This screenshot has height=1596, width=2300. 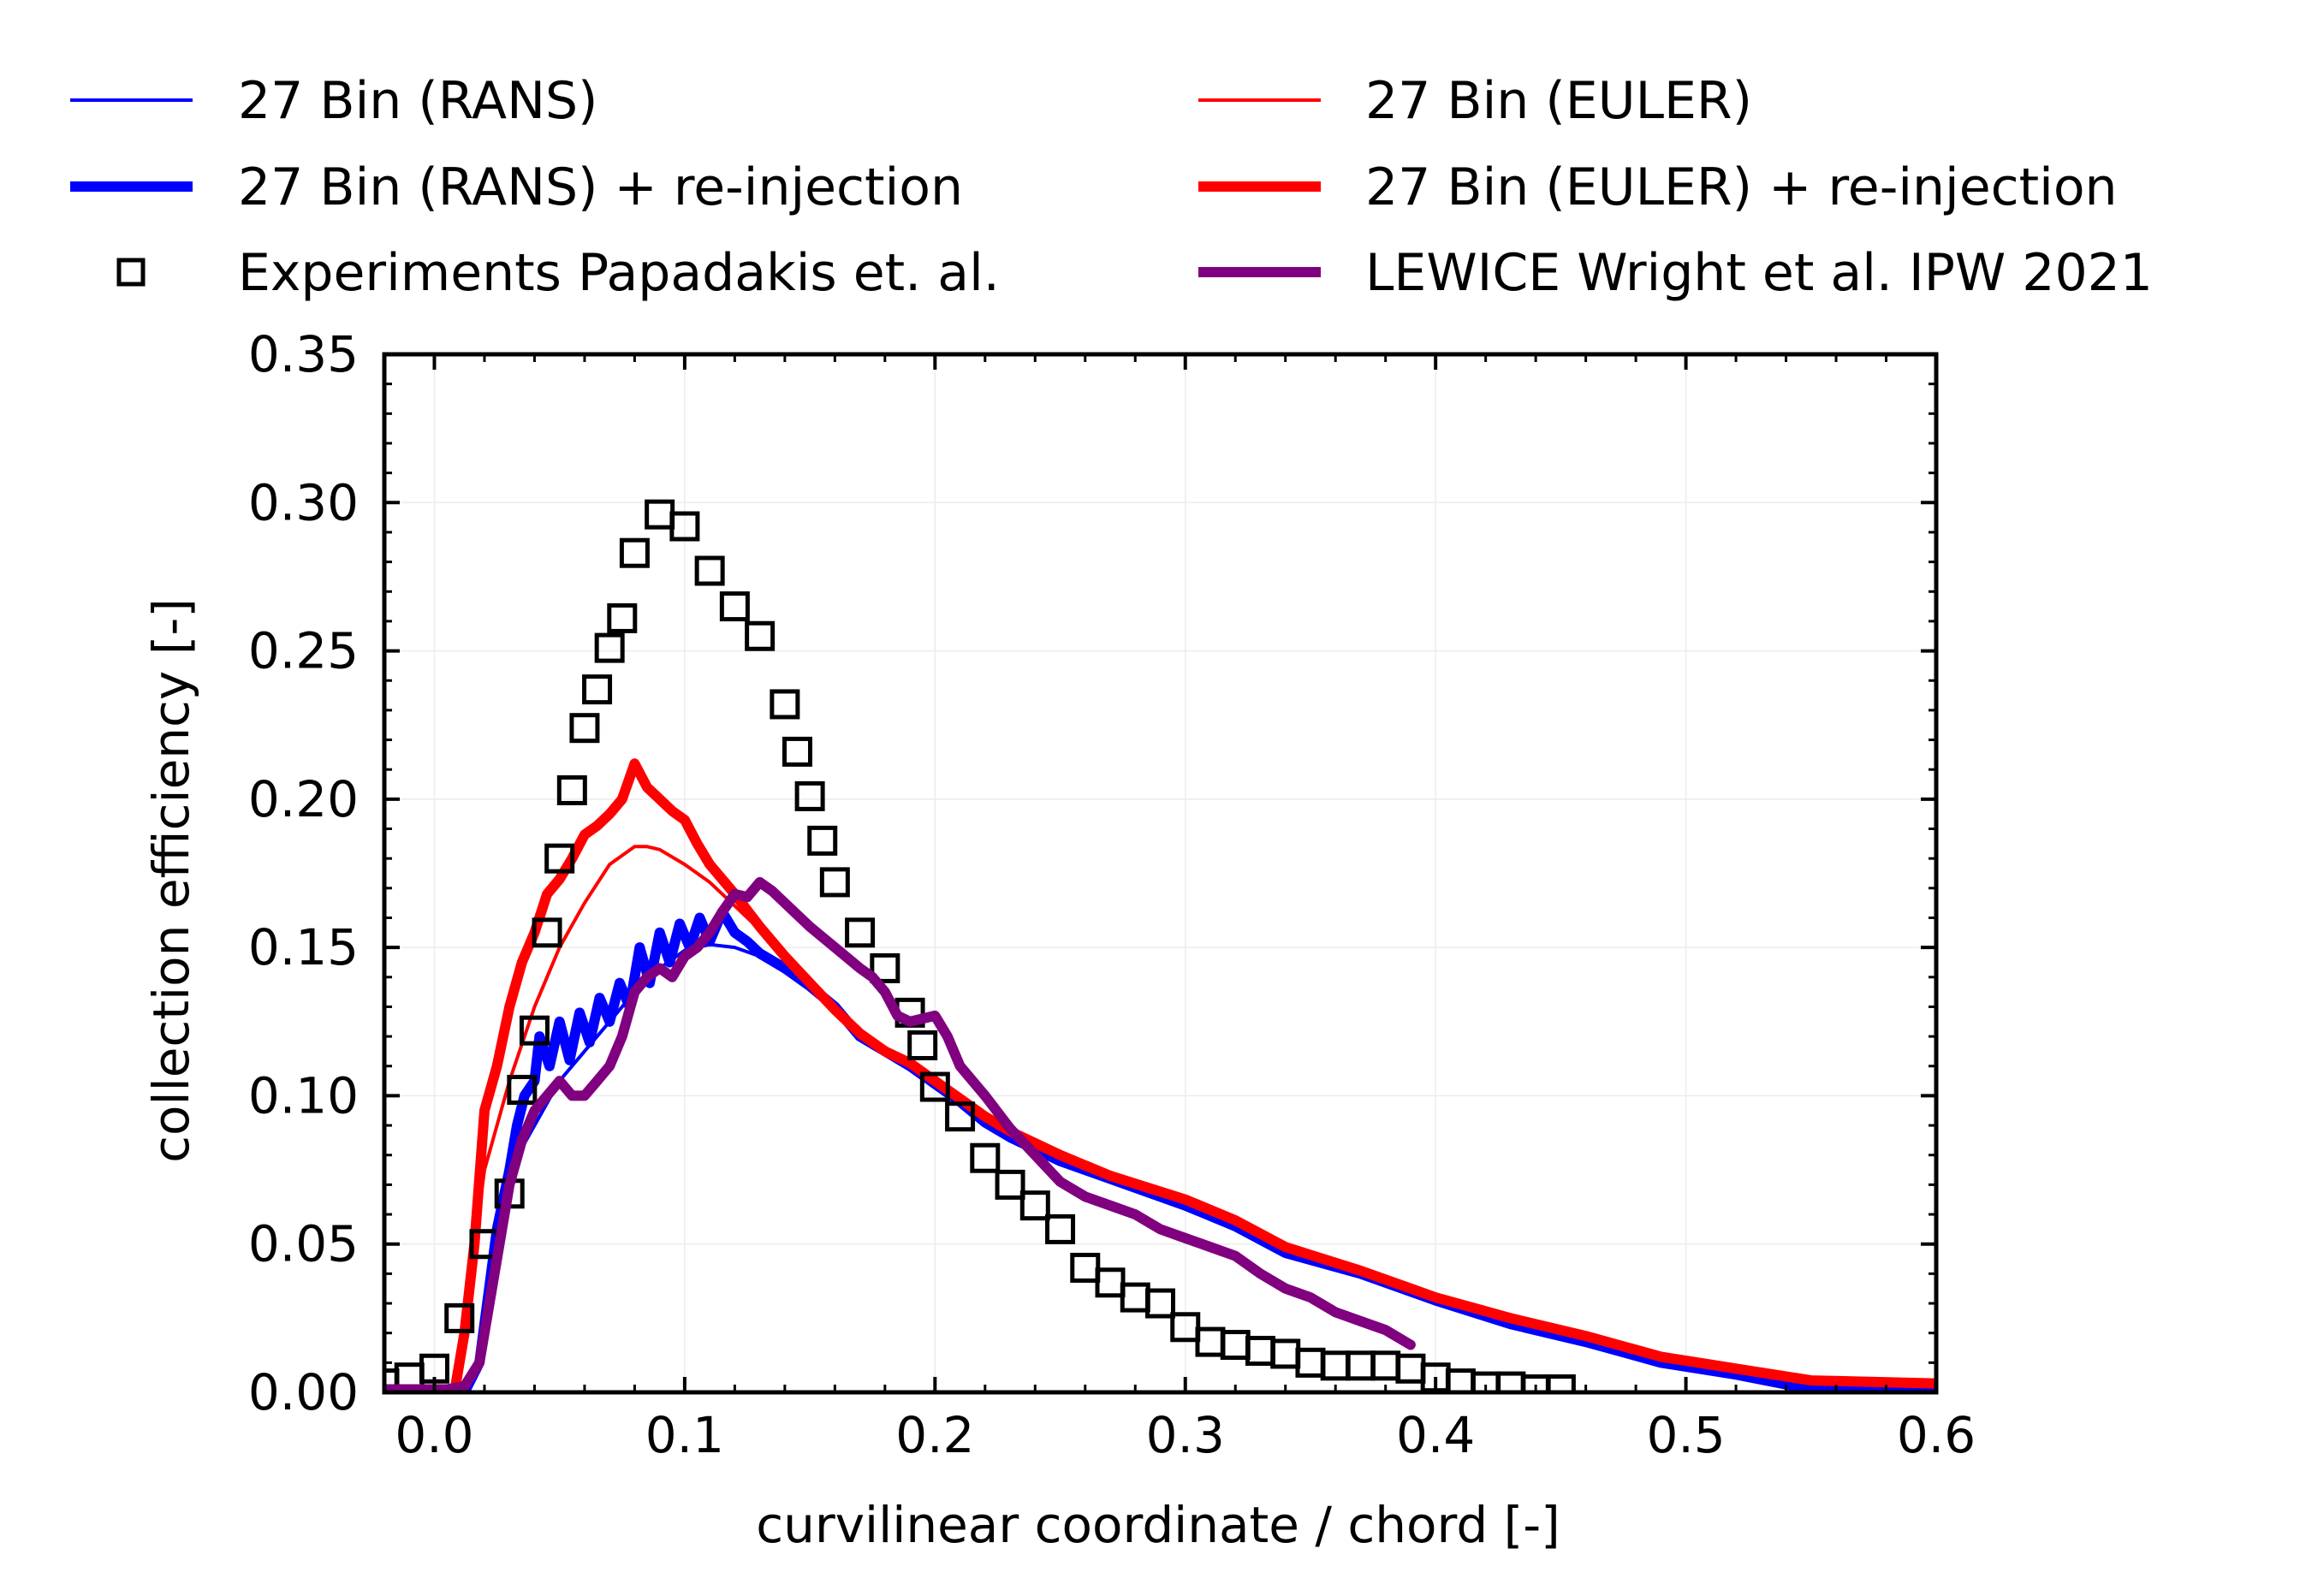 I want to click on series-line, so click(x=900, y=1134).